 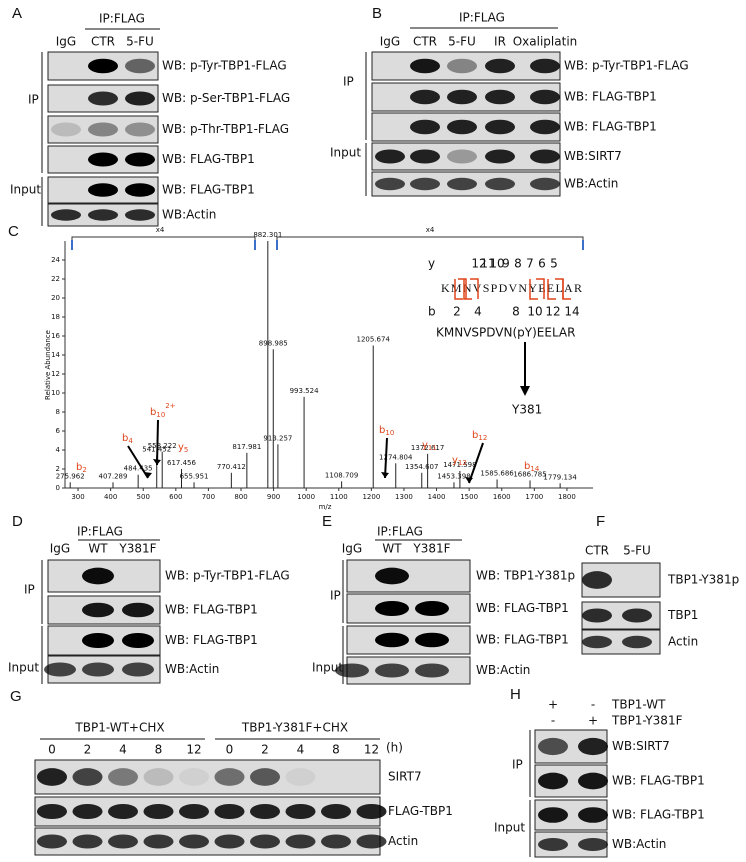 What do you see at coordinates (325, 507) in the screenshot?
I see `x-axis-label: m/z` at bounding box center [325, 507].